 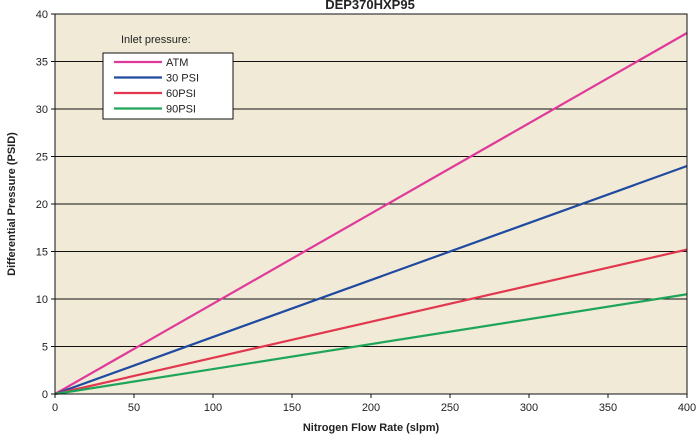 What do you see at coordinates (42, 63) in the screenshot?
I see `y-tick-label-35: 35` at bounding box center [42, 63].